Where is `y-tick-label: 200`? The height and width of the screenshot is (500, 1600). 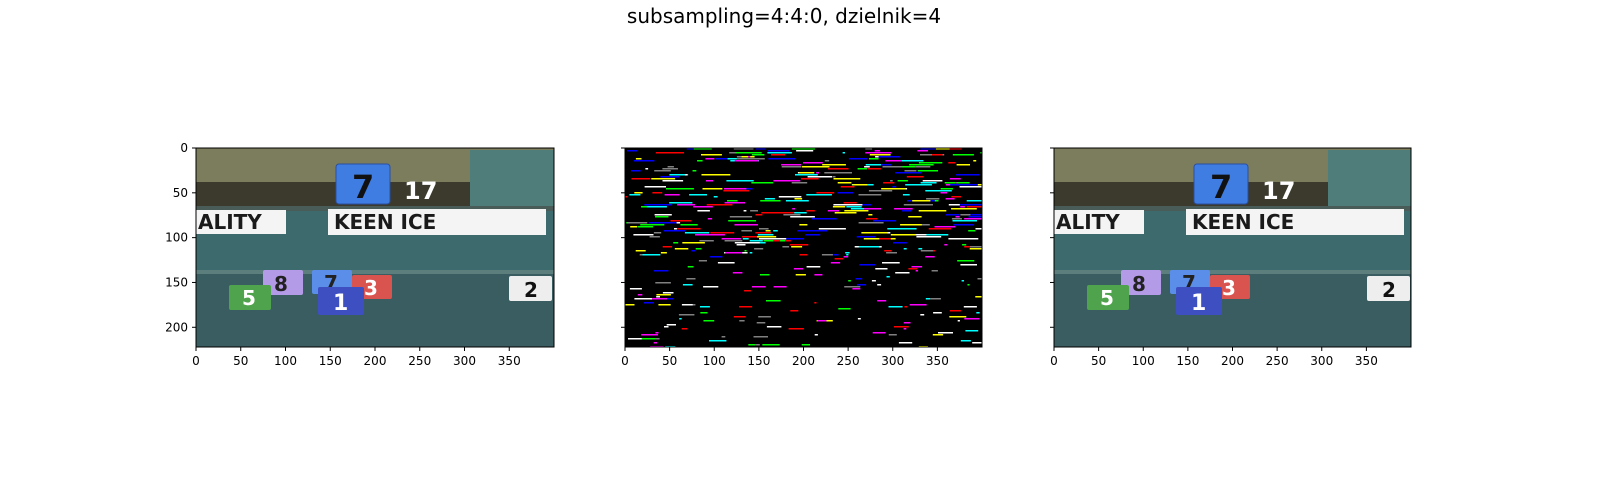
y-tick-label: 200 is located at coordinates (176, 327).